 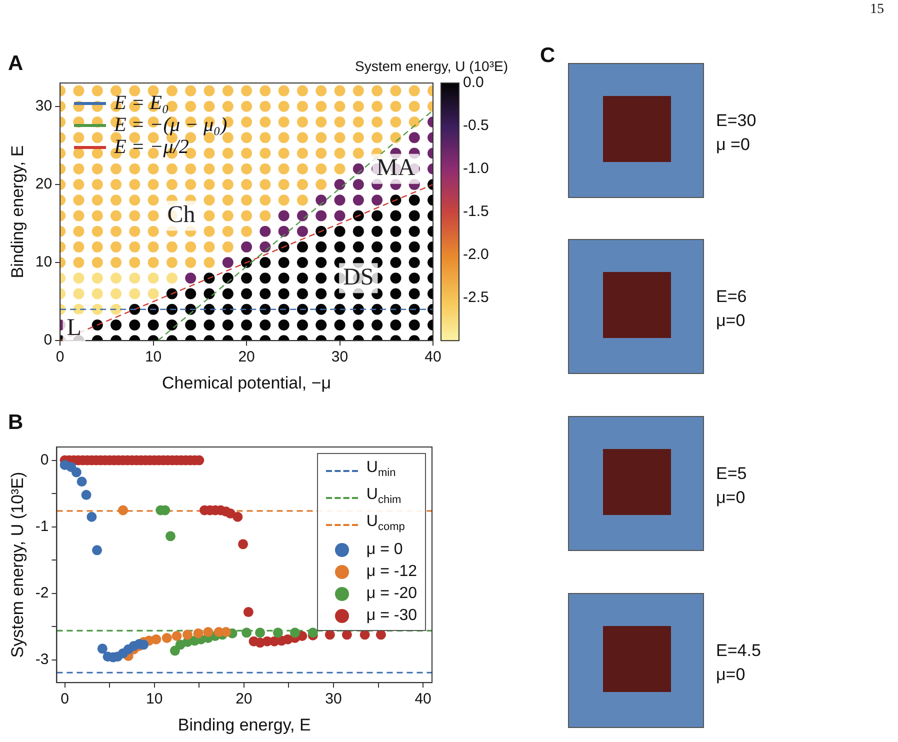 What do you see at coordinates (247, 382) in the screenshot?
I see `x-axis-title: Chemical potential, −μ` at bounding box center [247, 382].